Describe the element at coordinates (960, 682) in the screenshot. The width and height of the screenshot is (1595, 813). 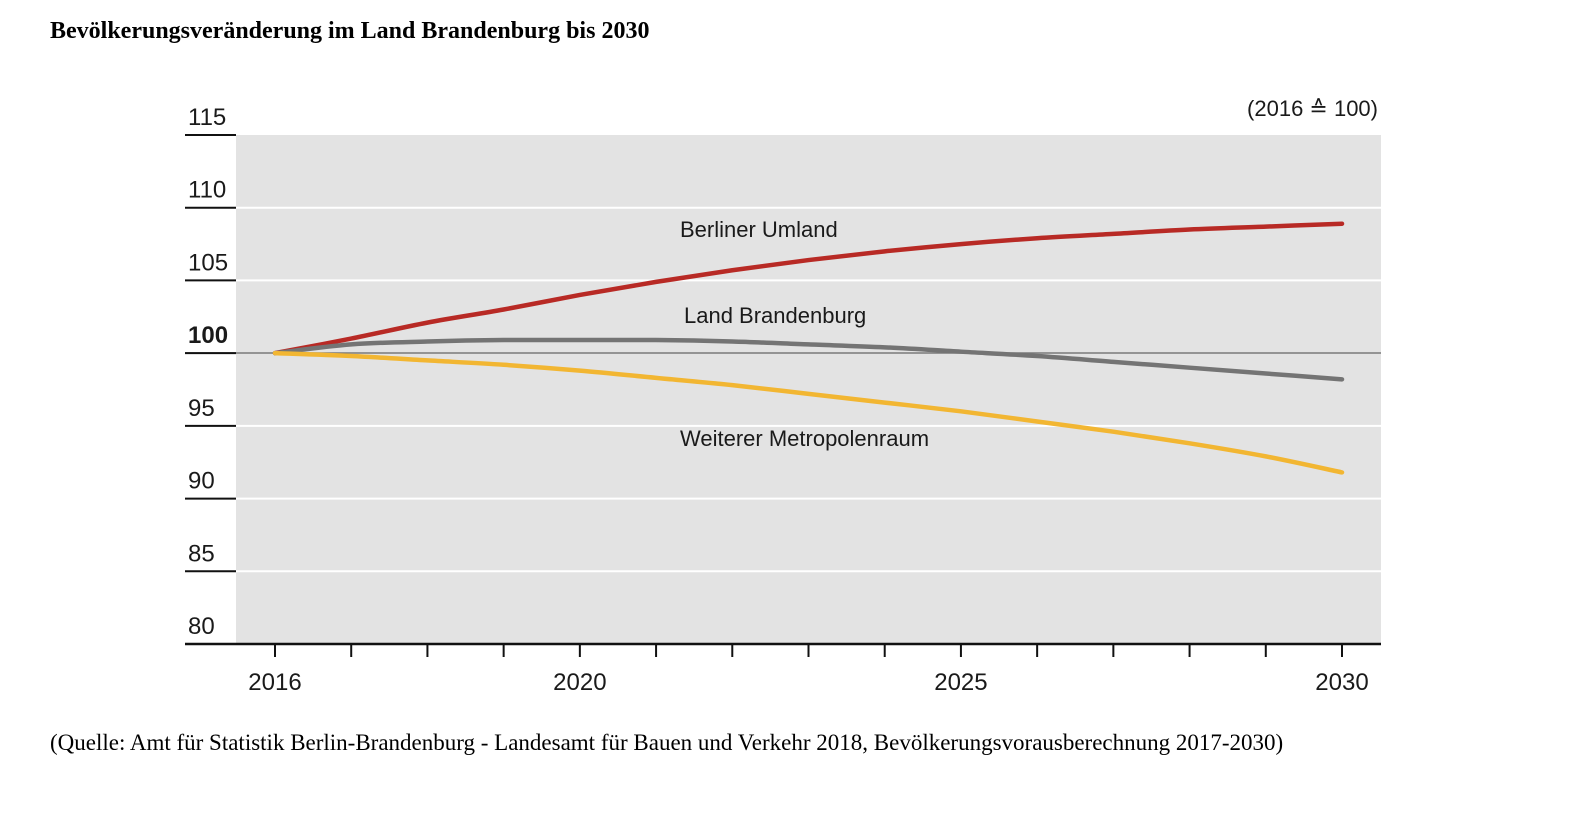
I see `x-tick-label-2025: 2025` at that location.